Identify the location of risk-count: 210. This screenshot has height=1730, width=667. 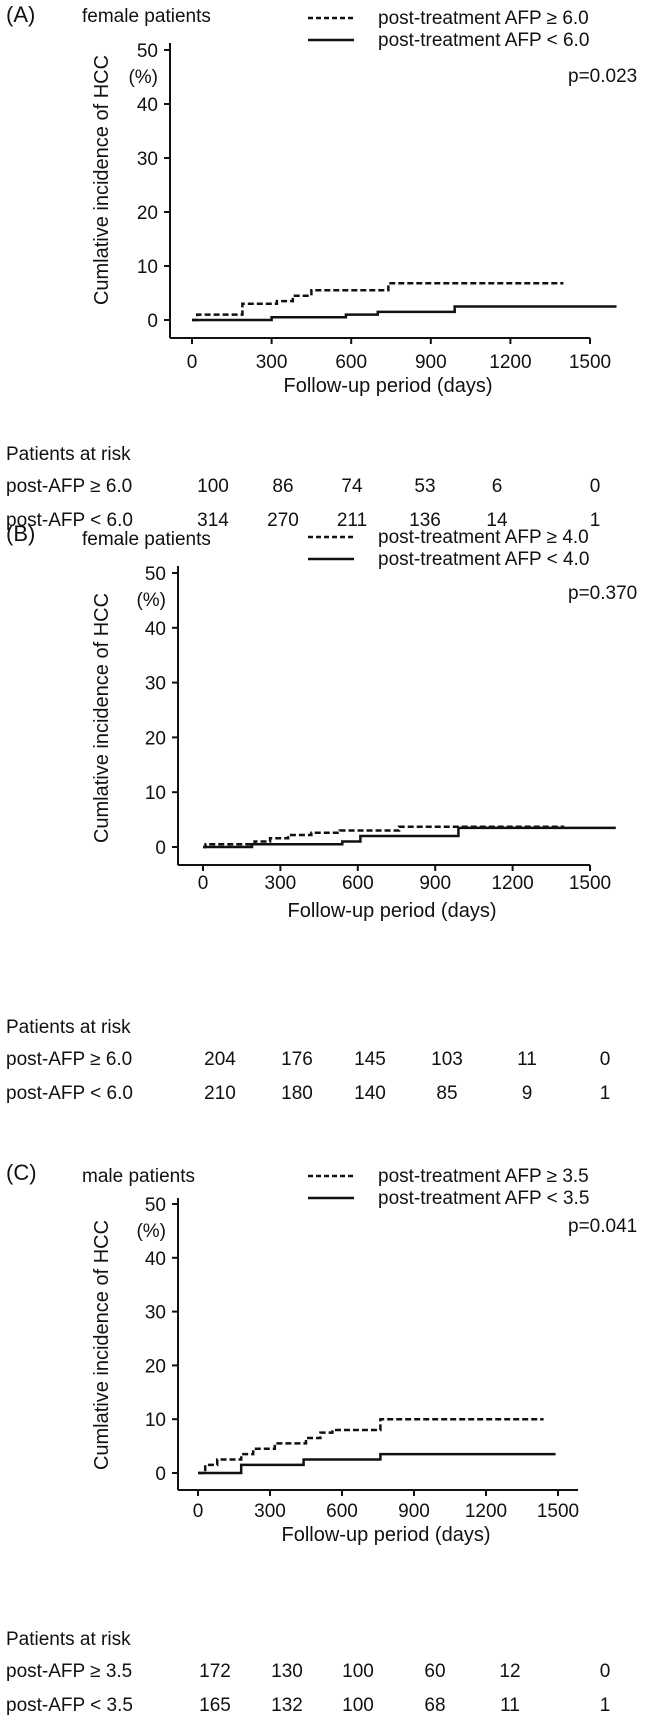
(220, 1093).